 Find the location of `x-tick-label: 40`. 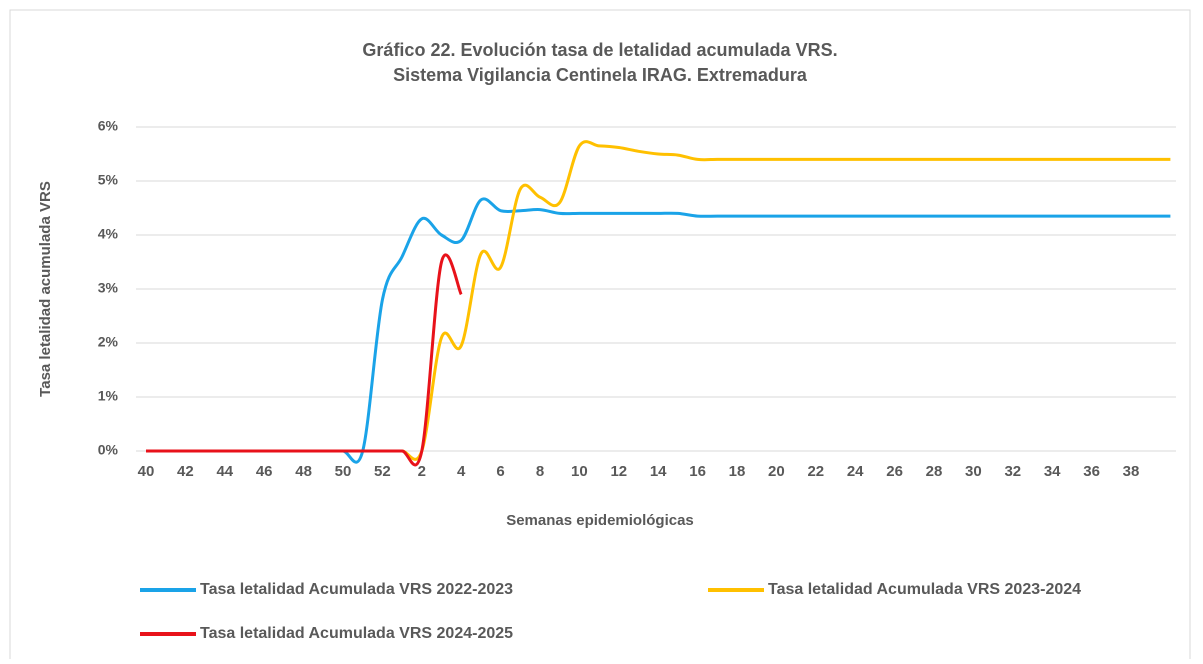

x-tick-label: 40 is located at coordinates (146, 471).